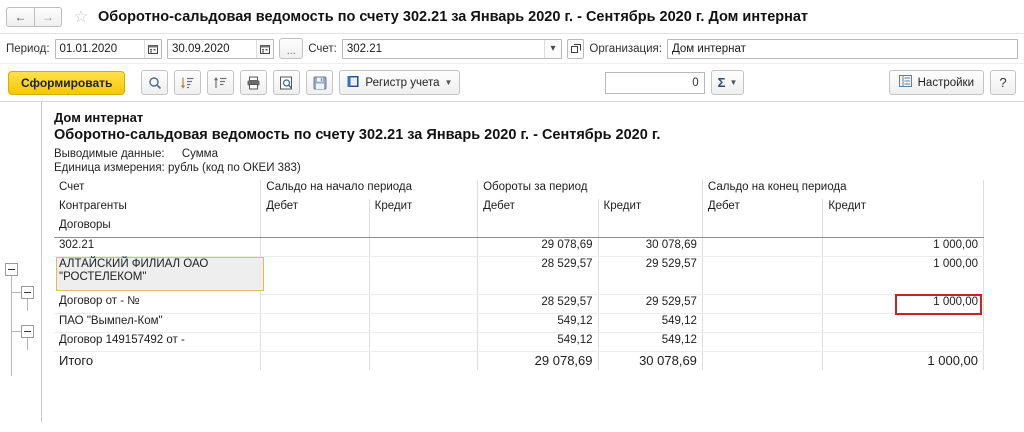 This screenshot has width=1024, height=432. What do you see at coordinates (936, 82) in the screenshot?
I see `settings-button: Настройки` at bounding box center [936, 82].